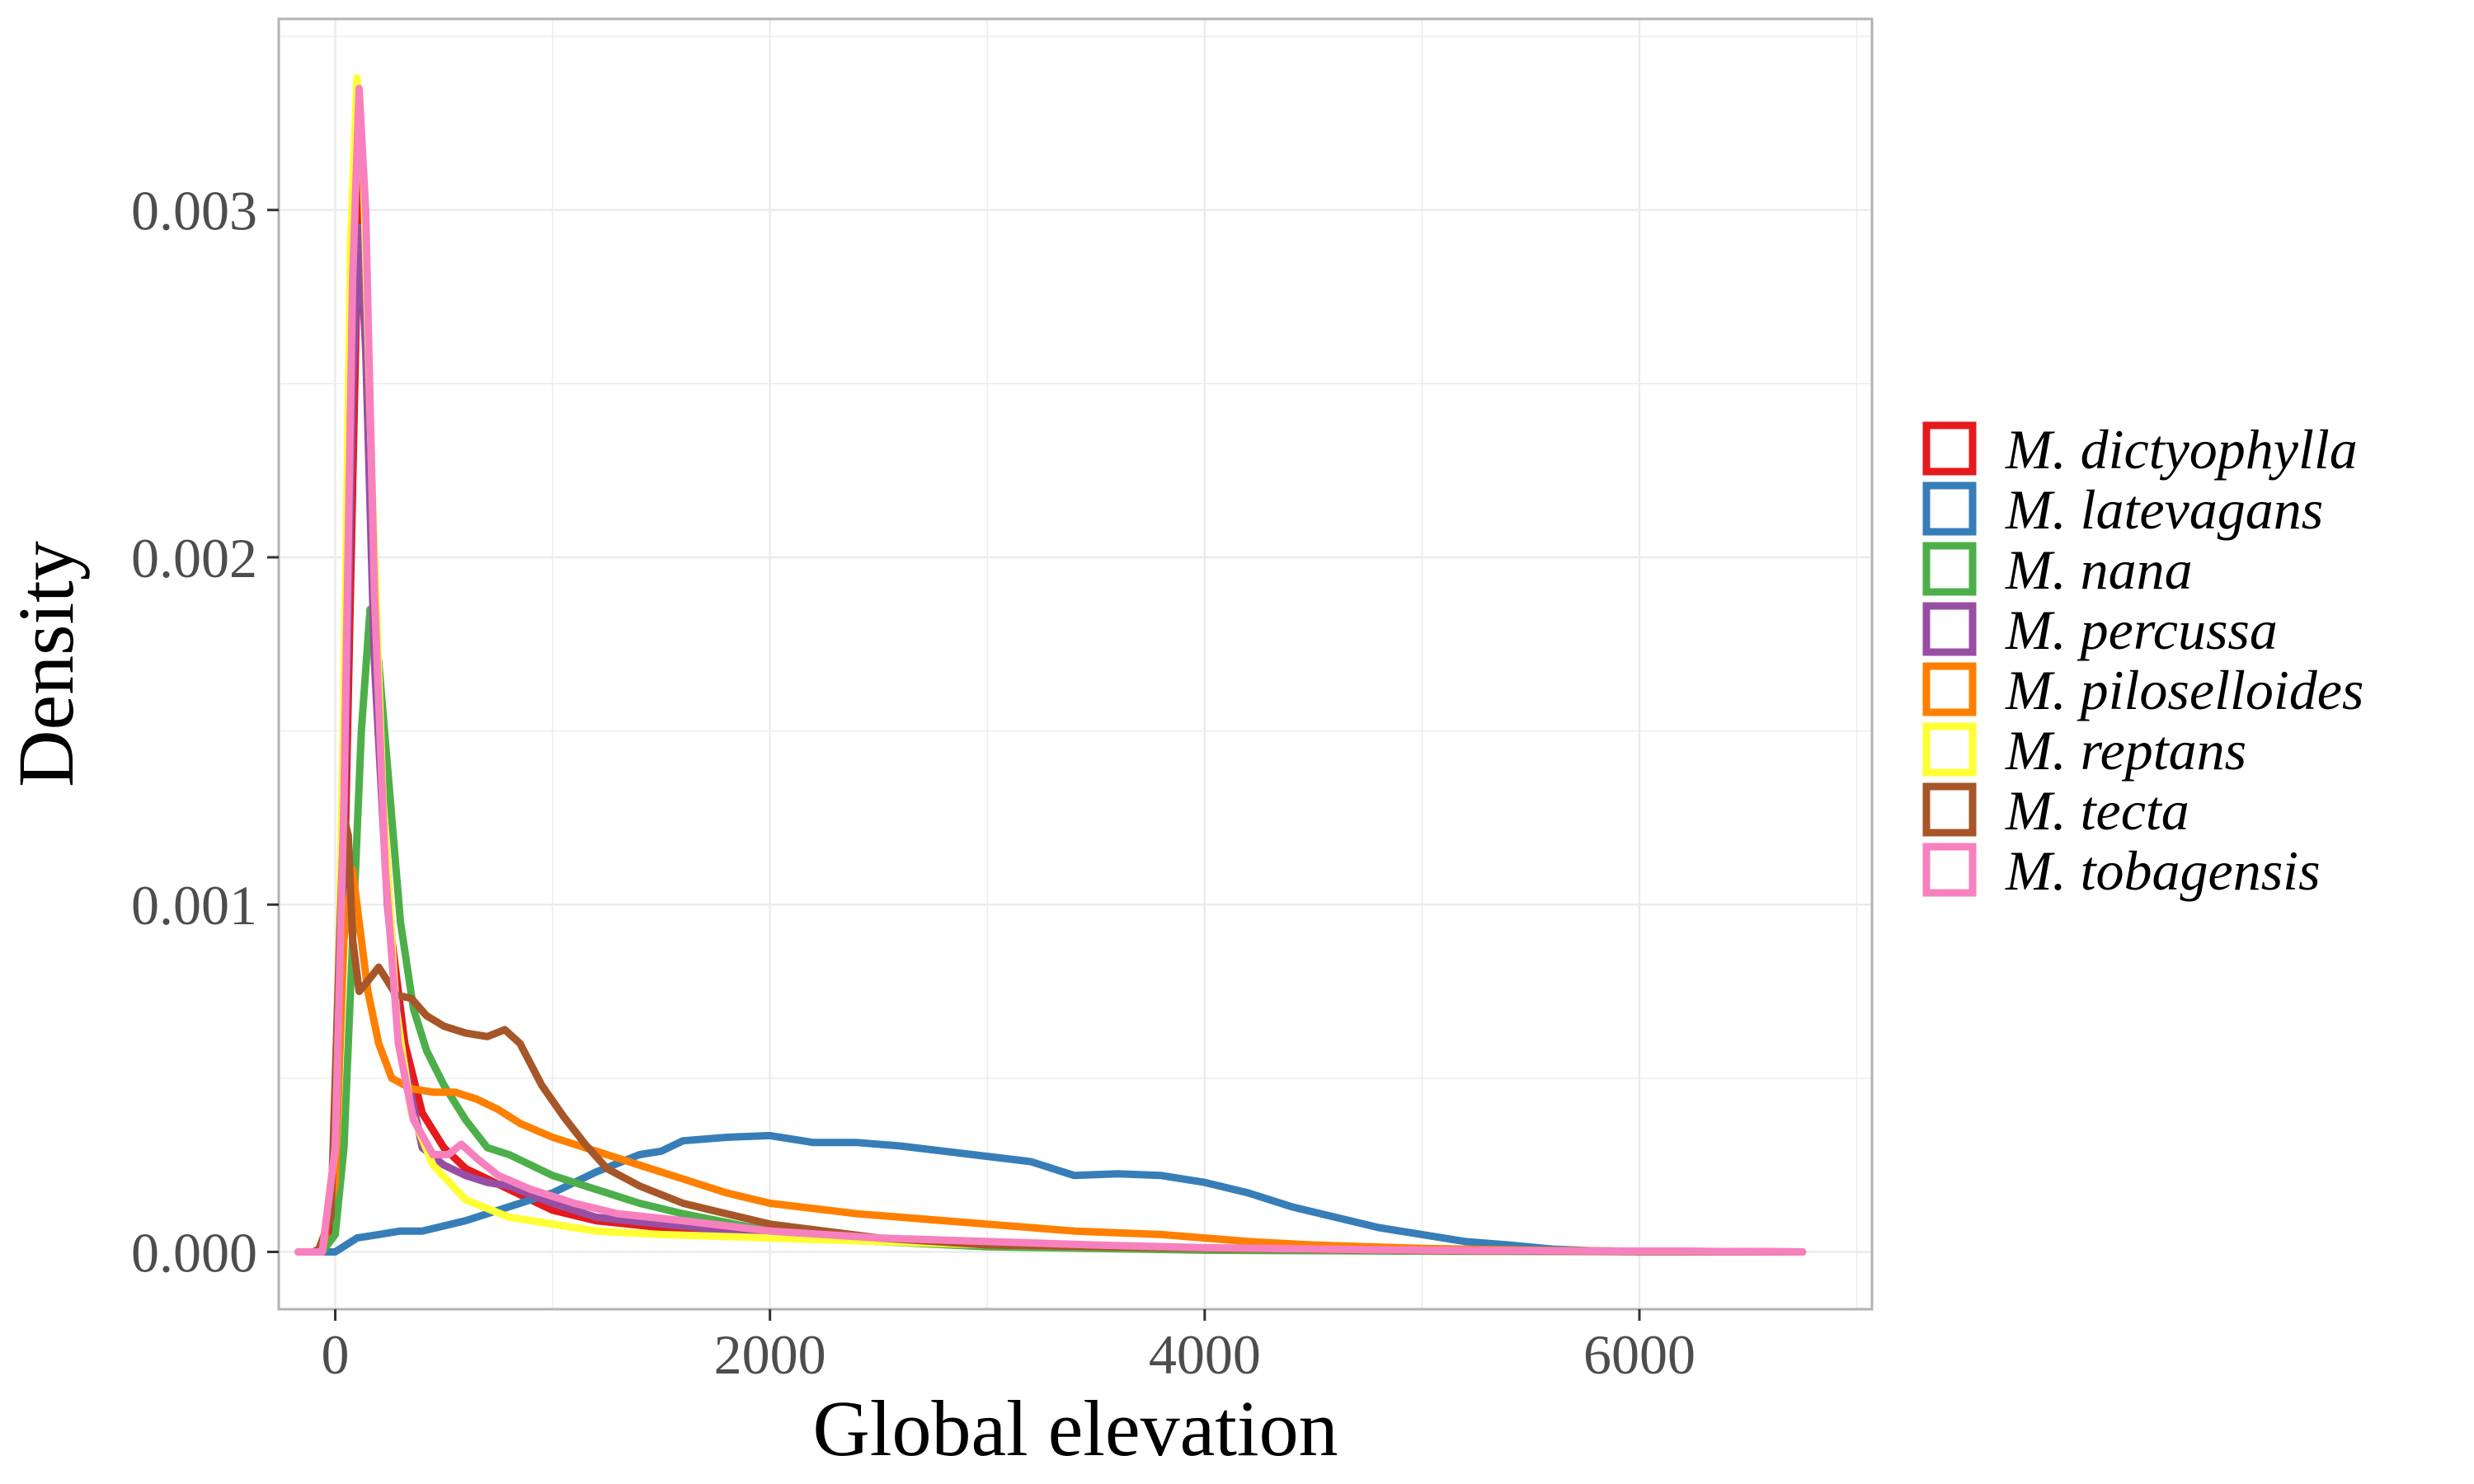 The width and height of the screenshot is (2474, 1484). Describe the element at coordinates (194, 905) in the screenshot. I see `y-tick-label: 0.001` at that location.